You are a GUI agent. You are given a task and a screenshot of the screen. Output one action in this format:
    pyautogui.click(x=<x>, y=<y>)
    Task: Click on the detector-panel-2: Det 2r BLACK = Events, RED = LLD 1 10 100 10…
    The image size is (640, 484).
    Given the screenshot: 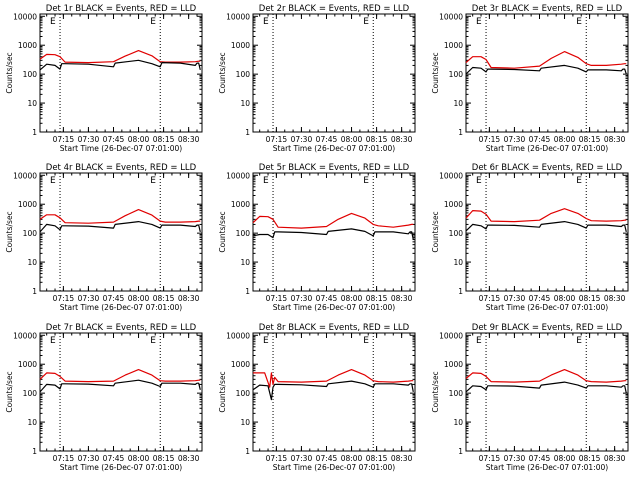 What is the action you would take?
    pyautogui.click(x=317, y=78)
    